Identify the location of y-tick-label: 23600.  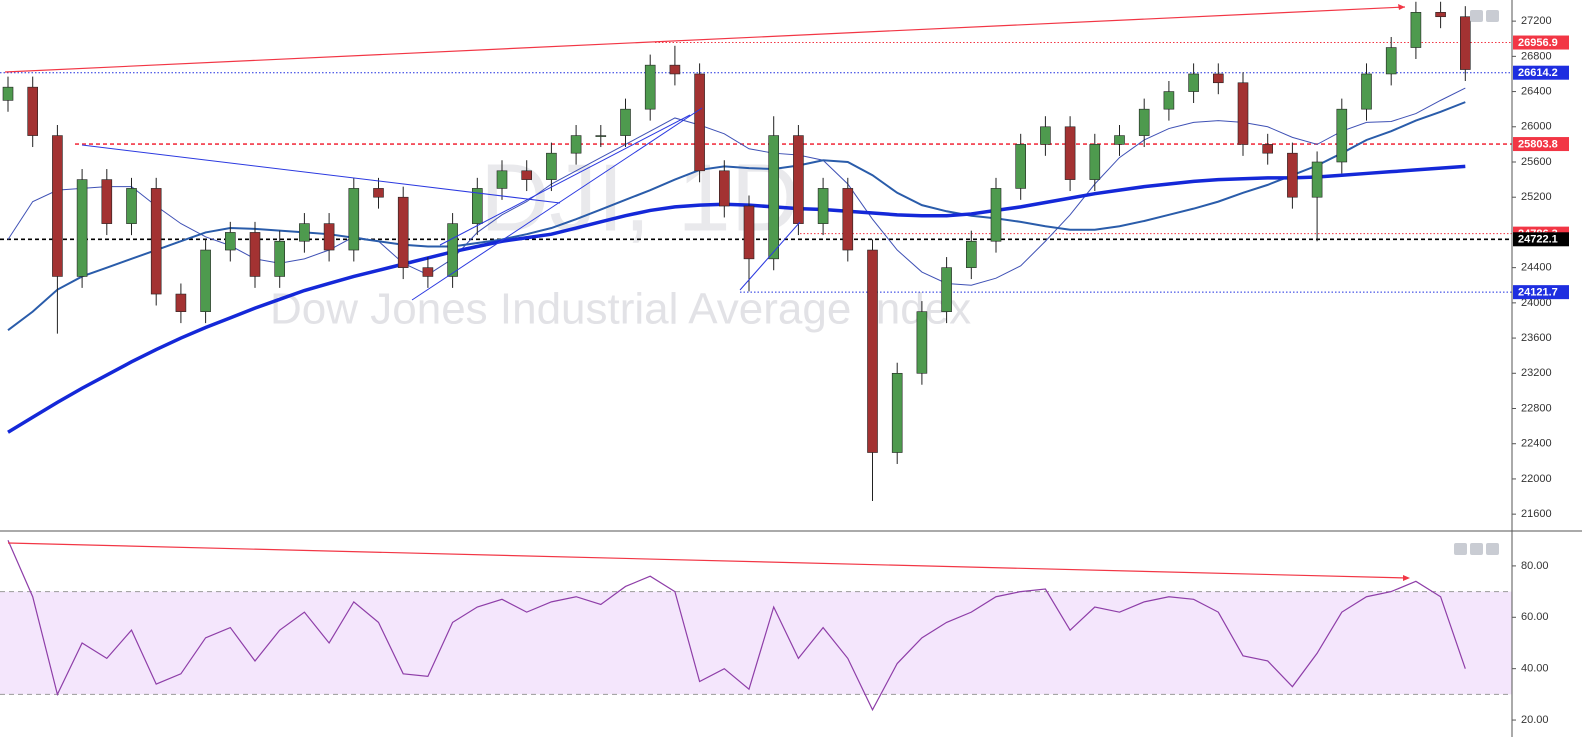
(1536, 338).